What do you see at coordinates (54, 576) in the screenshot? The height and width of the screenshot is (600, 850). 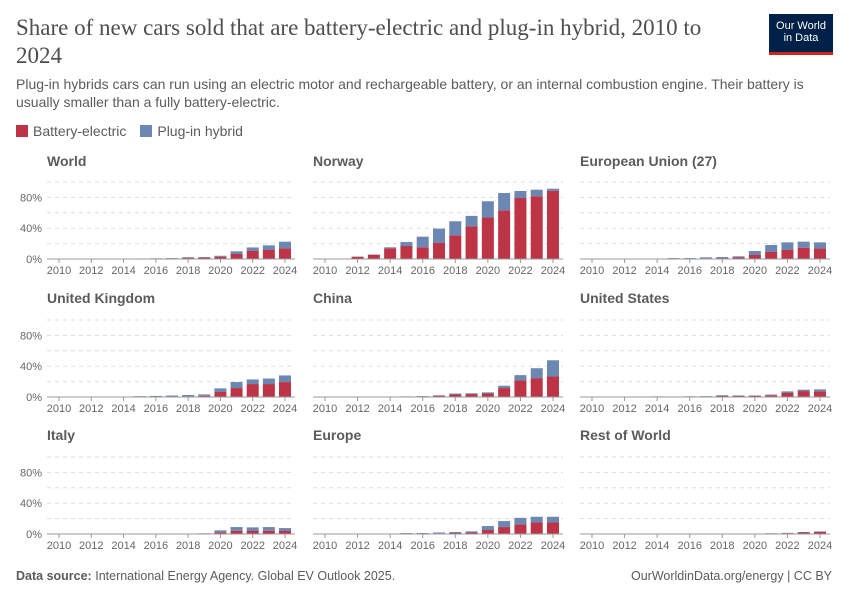 I see `data-source-label: Data source:` at bounding box center [54, 576].